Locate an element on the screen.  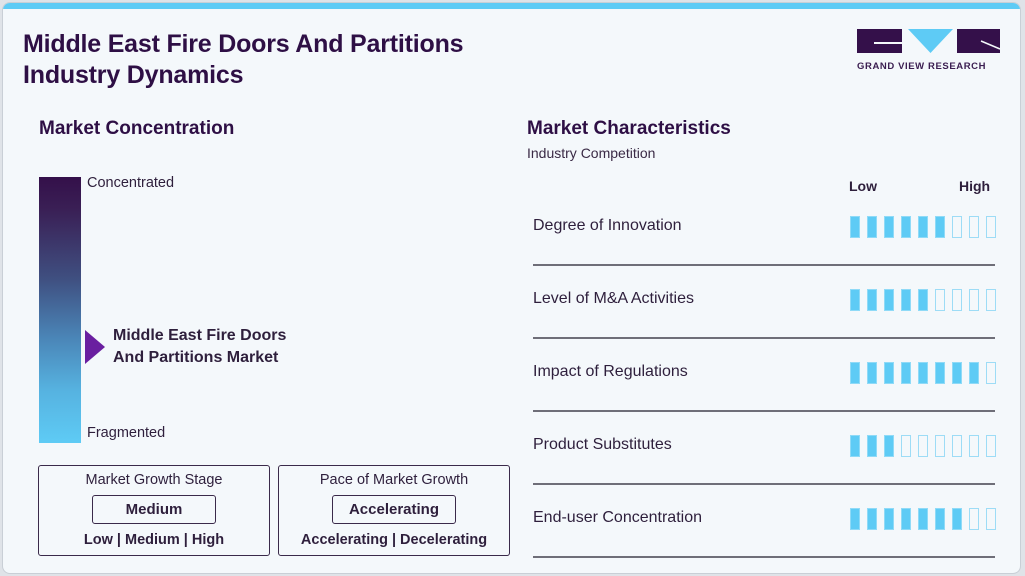
logo-icon is located at coordinates (929, 42).